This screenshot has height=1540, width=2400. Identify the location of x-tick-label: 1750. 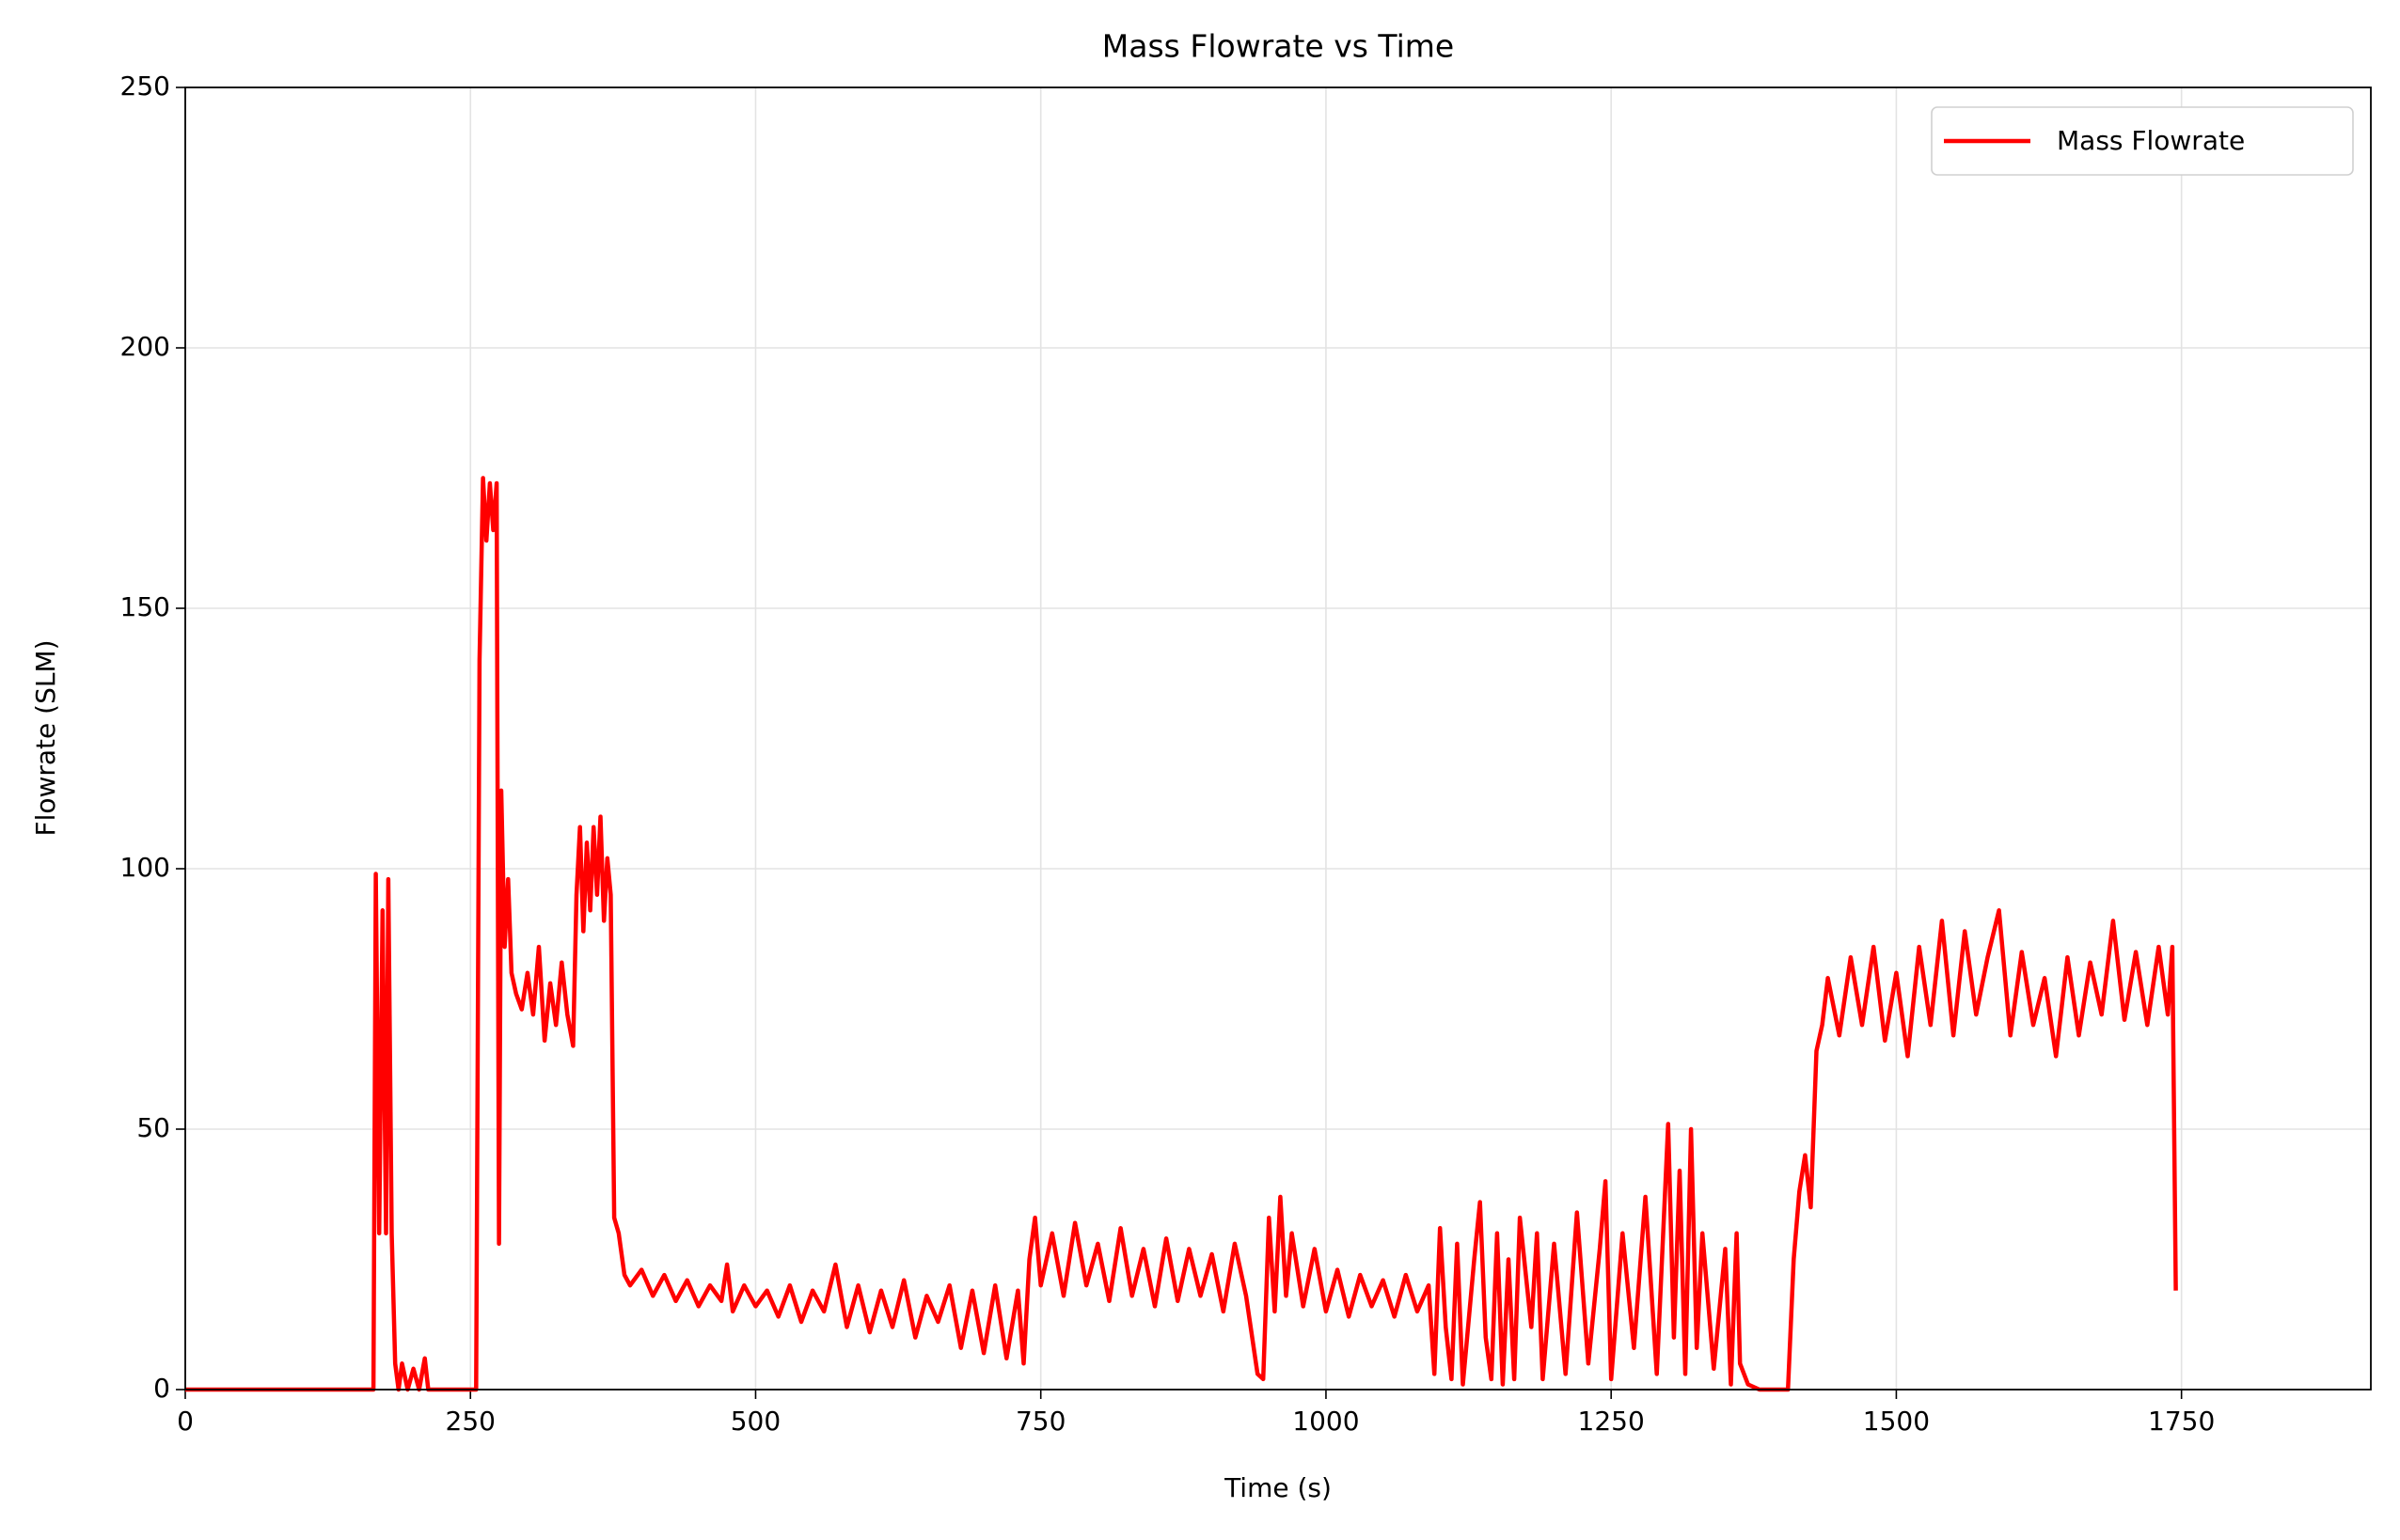
(2181, 1421).